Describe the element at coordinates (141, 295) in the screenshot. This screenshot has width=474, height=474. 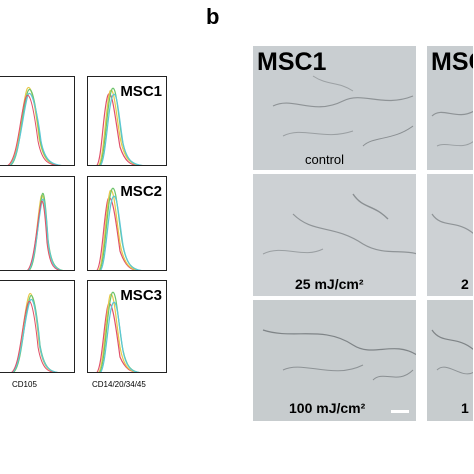
I see `histogram-sample-label: MSC3` at that location.